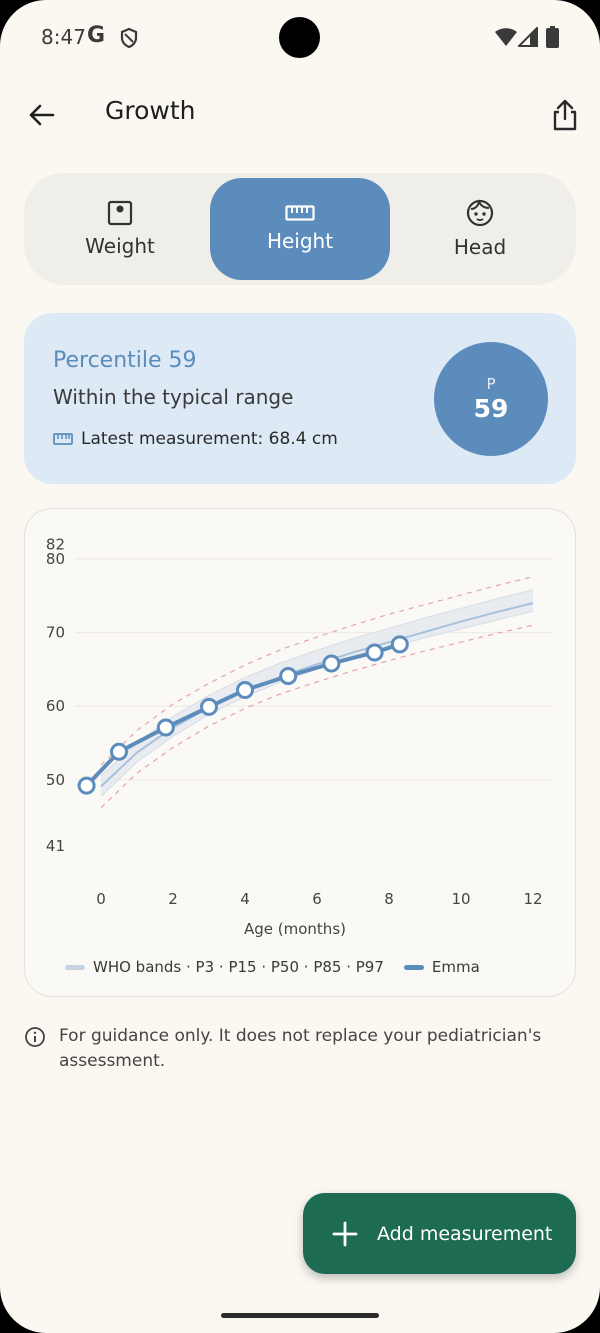  I want to click on back-button, so click(41, 115).